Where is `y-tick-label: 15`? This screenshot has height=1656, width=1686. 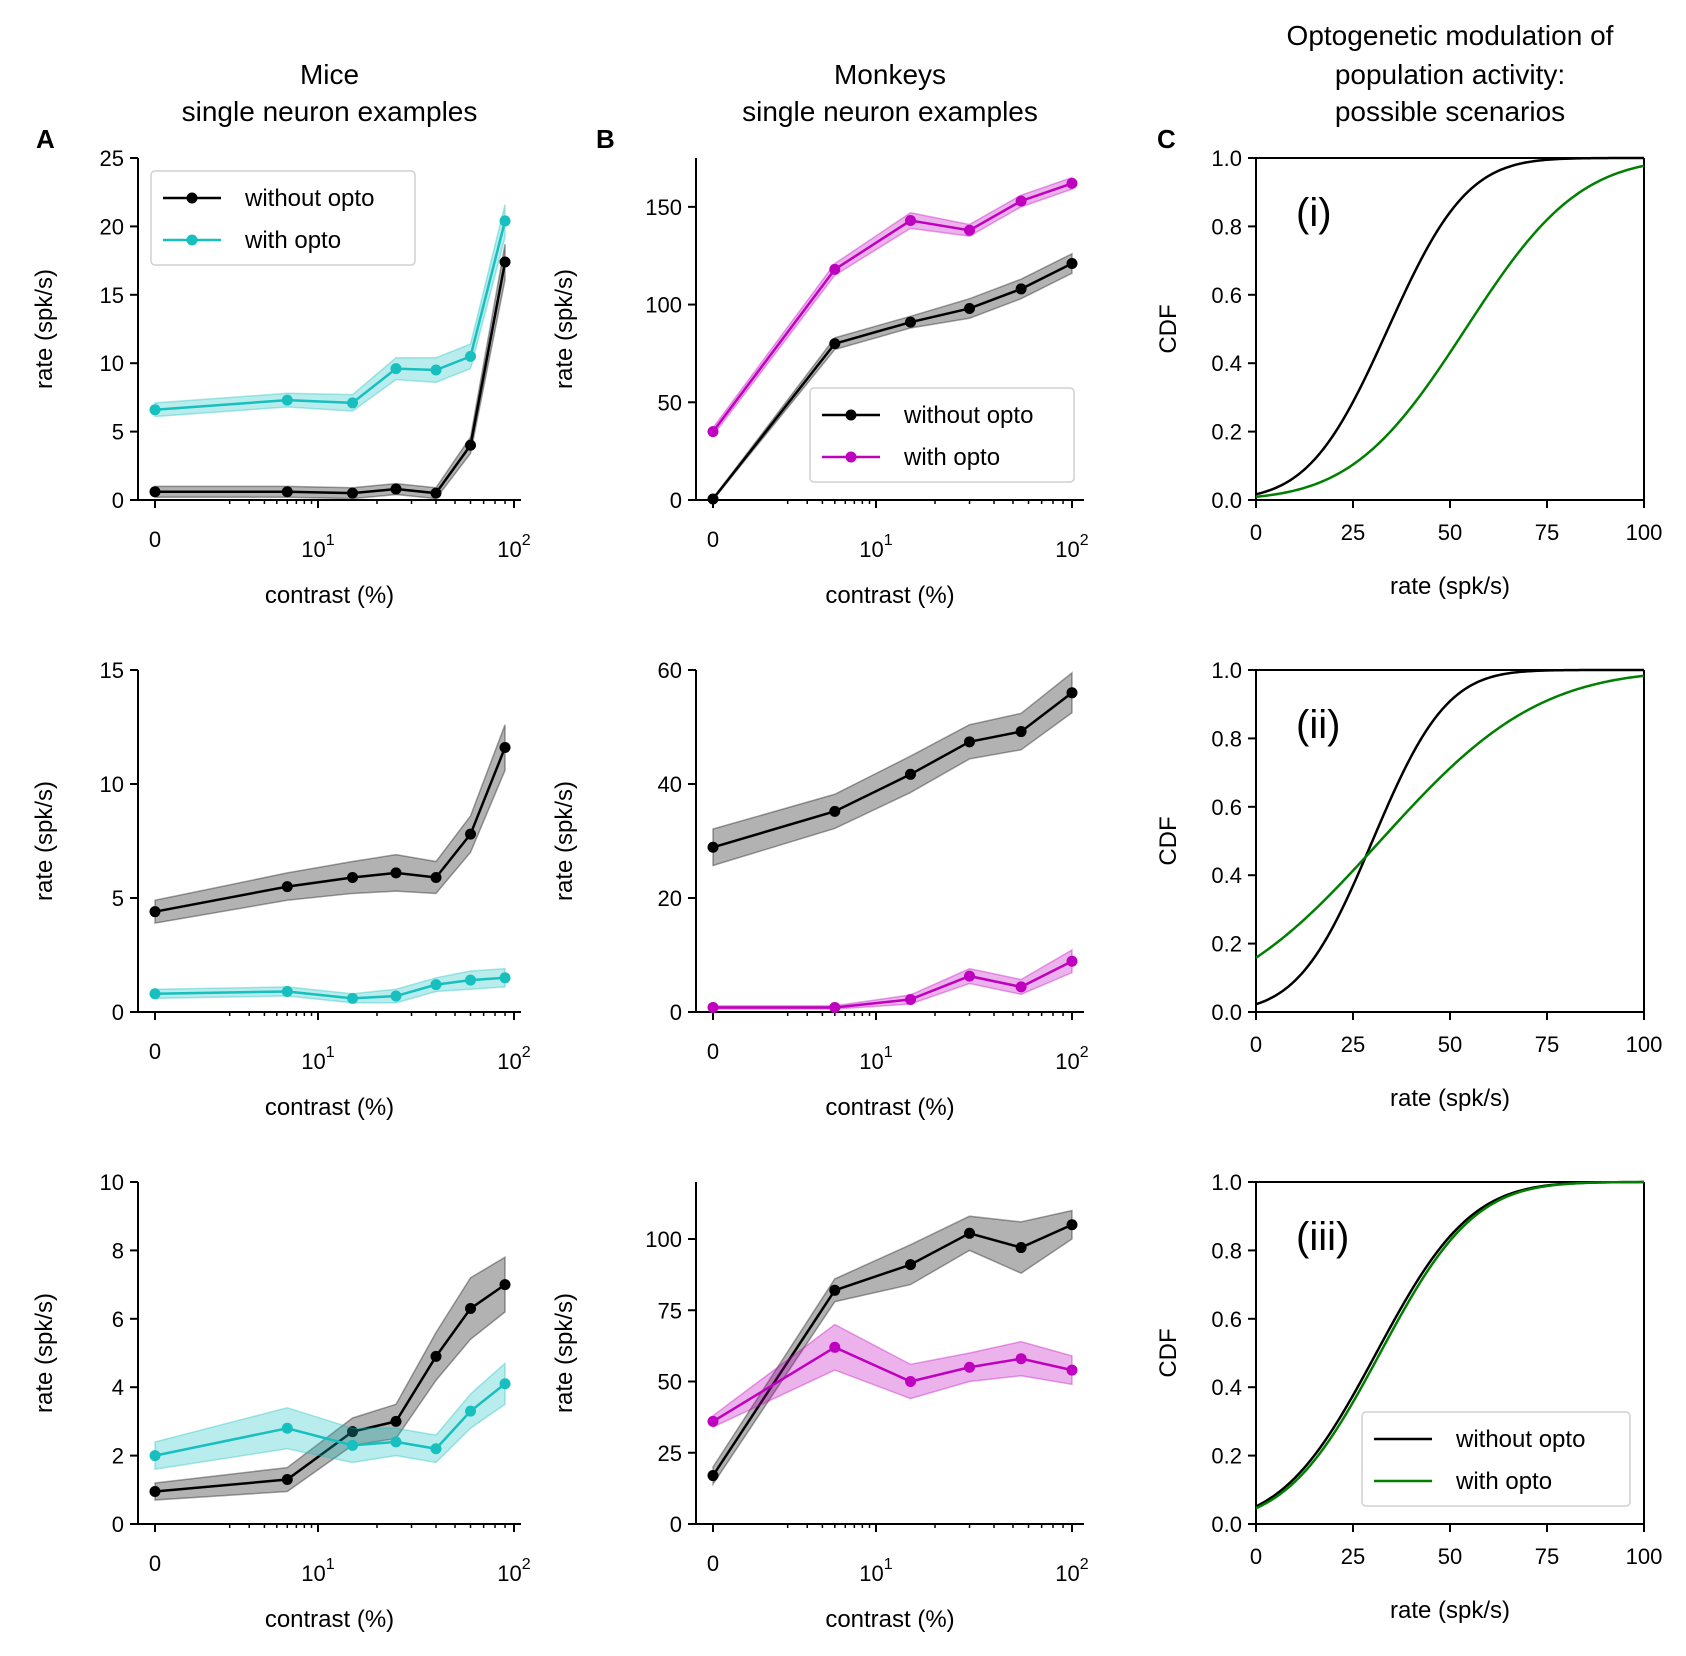
y-tick-label: 15 is located at coordinates (112, 670).